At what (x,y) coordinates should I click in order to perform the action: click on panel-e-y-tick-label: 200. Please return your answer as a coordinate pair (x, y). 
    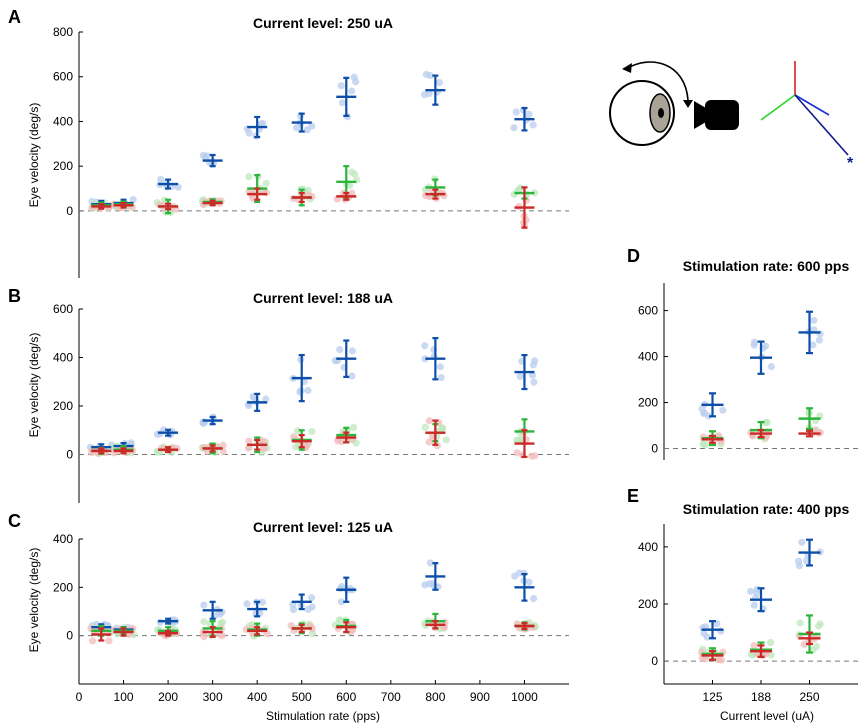
    Looking at the image, I should click on (648, 604).